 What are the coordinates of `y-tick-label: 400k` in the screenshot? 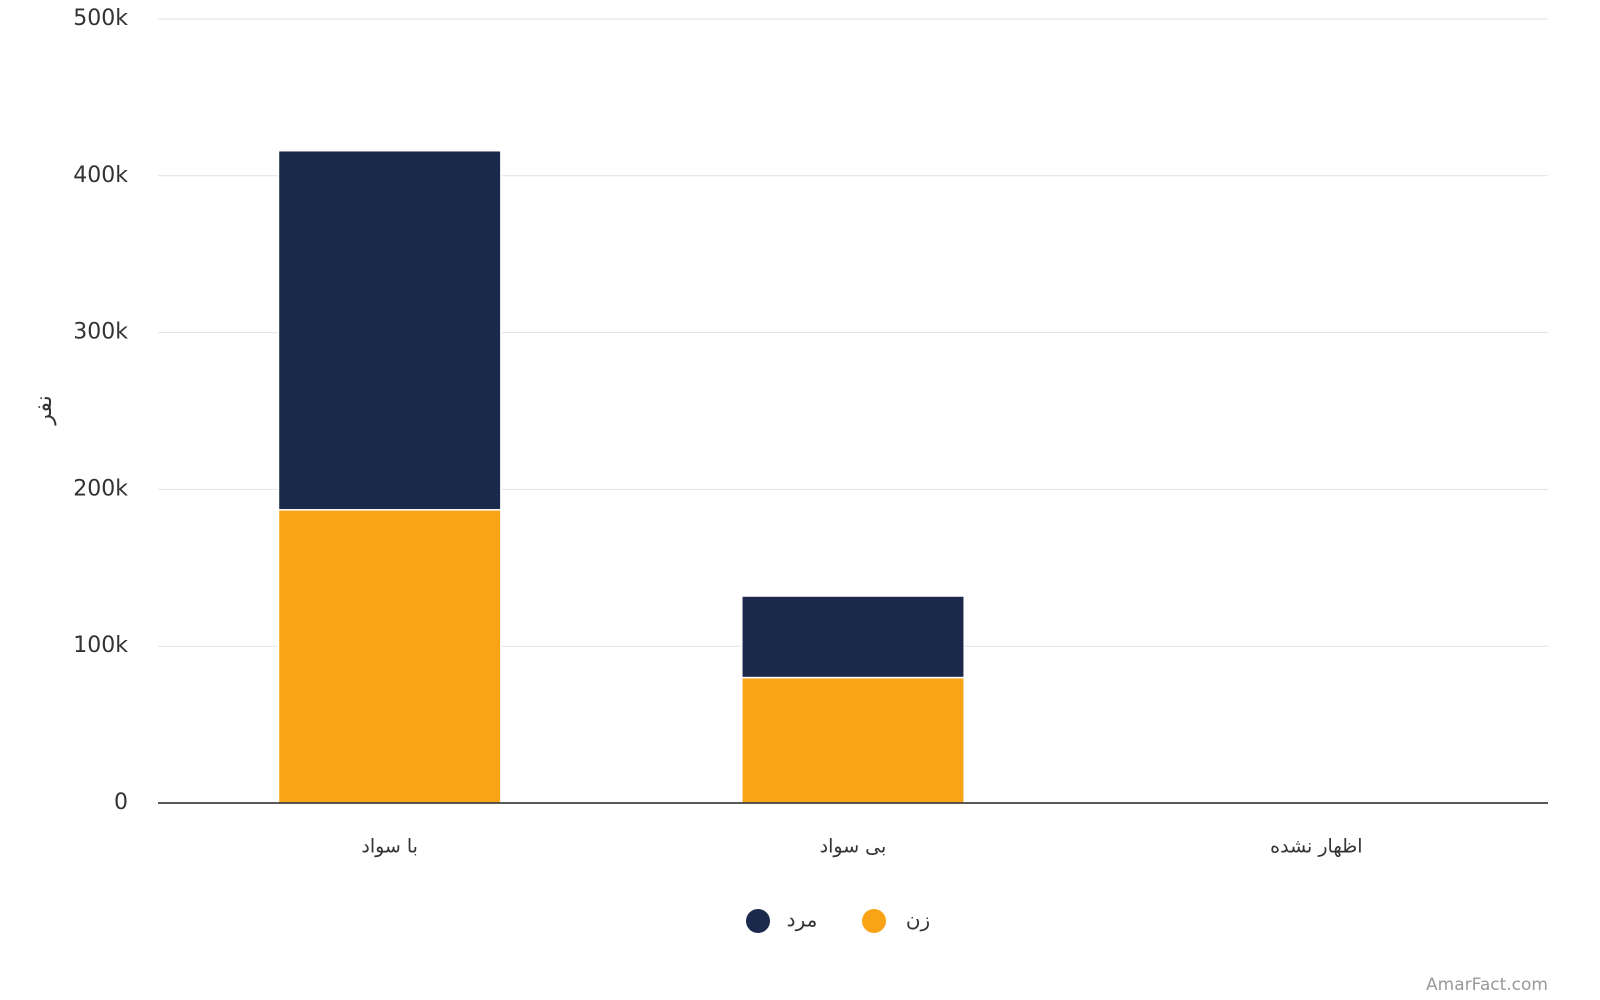 It's located at (100, 175).